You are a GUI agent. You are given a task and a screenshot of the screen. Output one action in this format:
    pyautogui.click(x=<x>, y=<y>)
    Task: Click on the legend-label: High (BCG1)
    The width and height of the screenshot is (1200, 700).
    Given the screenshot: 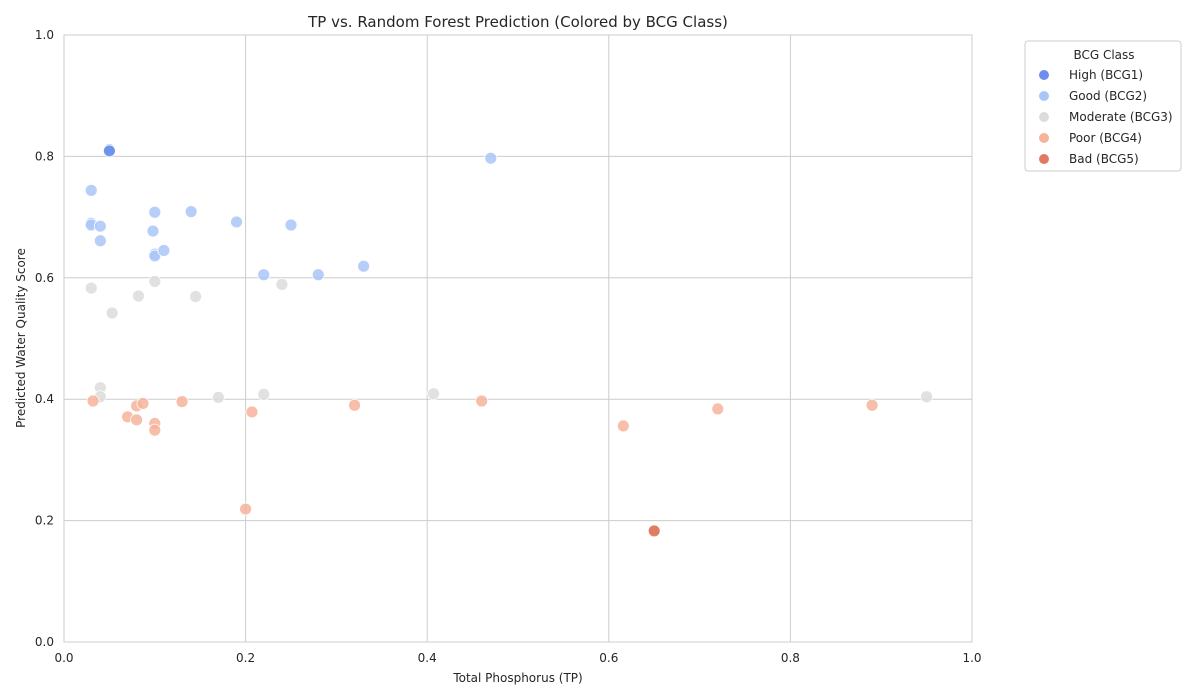 What is the action you would take?
    pyautogui.click(x=1106, y=75)
    